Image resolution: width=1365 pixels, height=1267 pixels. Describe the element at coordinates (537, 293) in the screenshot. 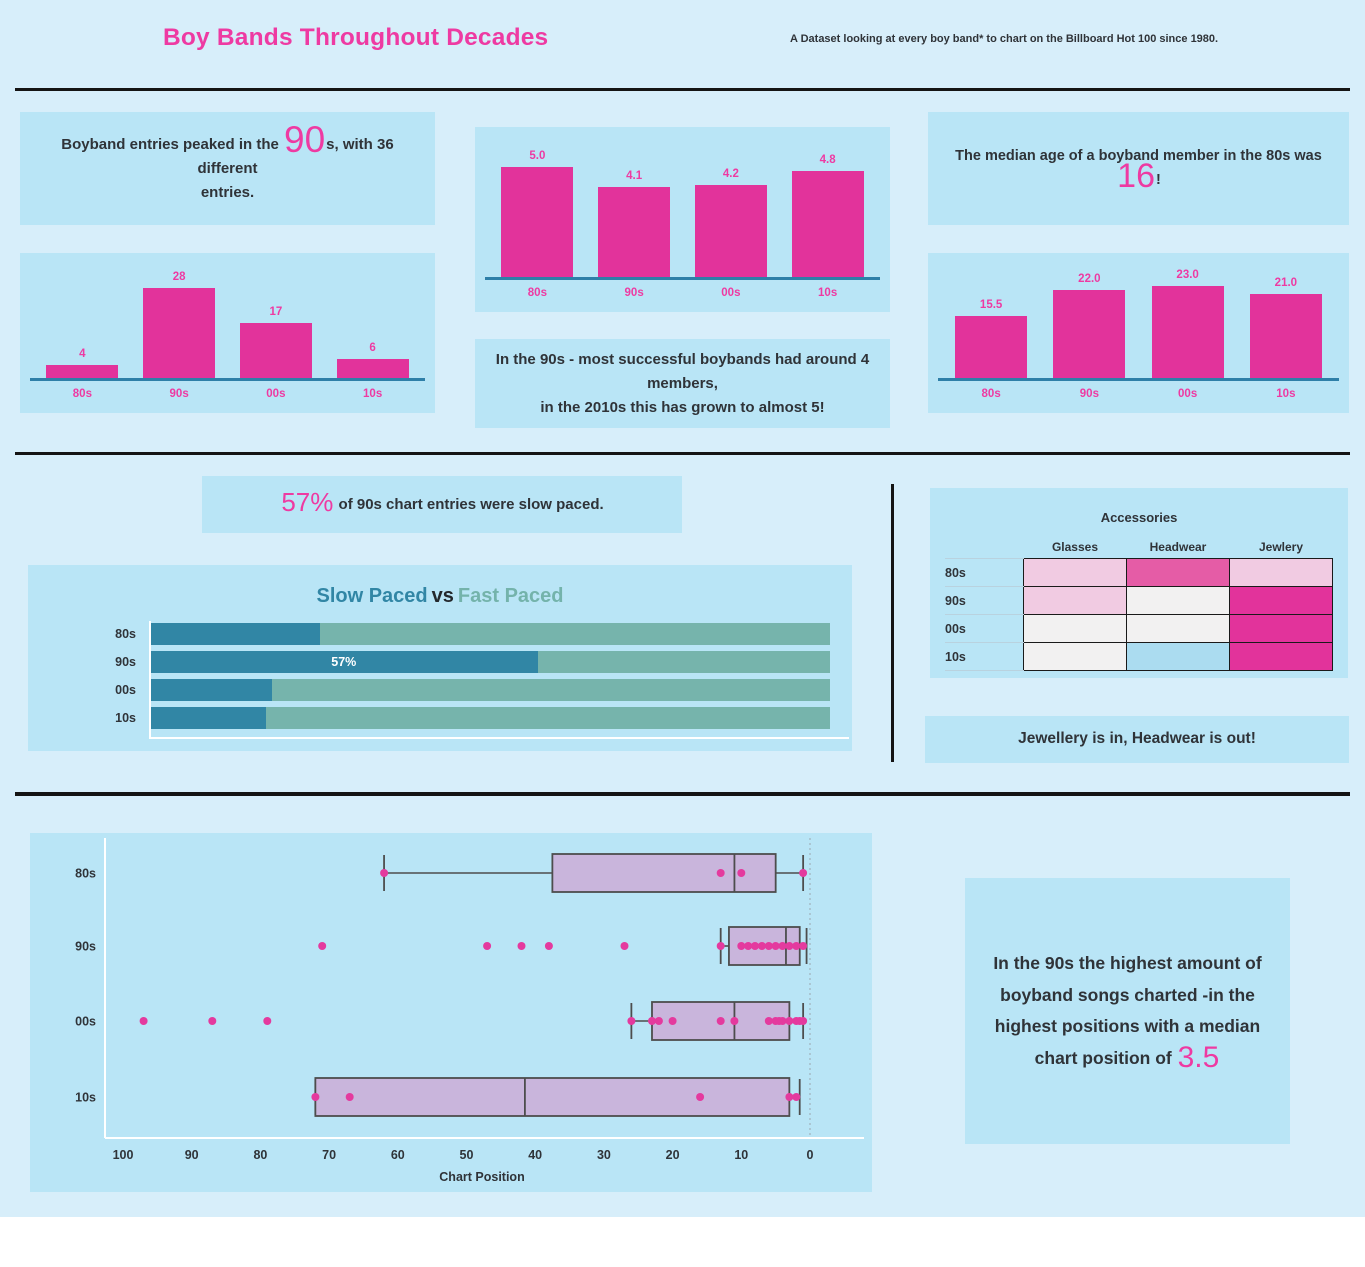

I see `bar-category-label: 80s` at that location.